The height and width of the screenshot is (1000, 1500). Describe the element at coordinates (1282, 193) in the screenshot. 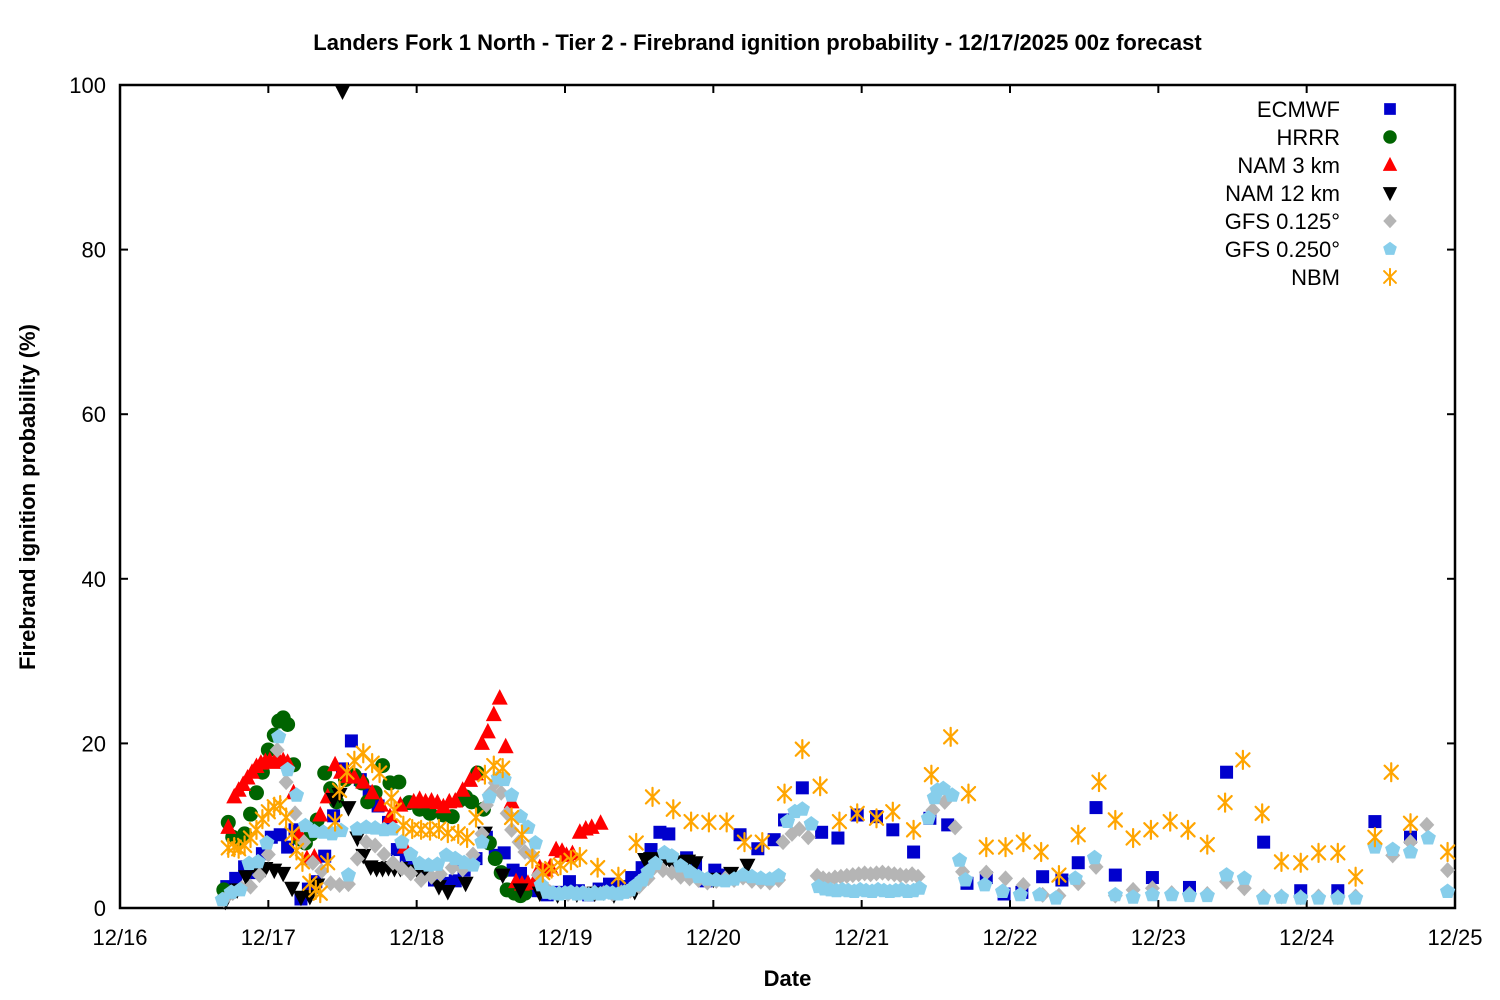

I see `legend-label: NAM 12 km` at that location.